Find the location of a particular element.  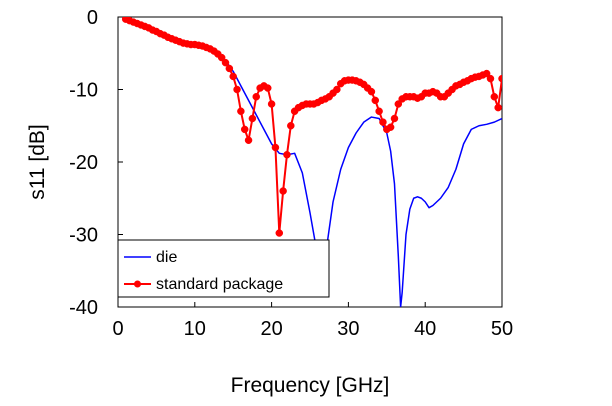

x-tick-label: 10 is located at coordinates (195, 329).